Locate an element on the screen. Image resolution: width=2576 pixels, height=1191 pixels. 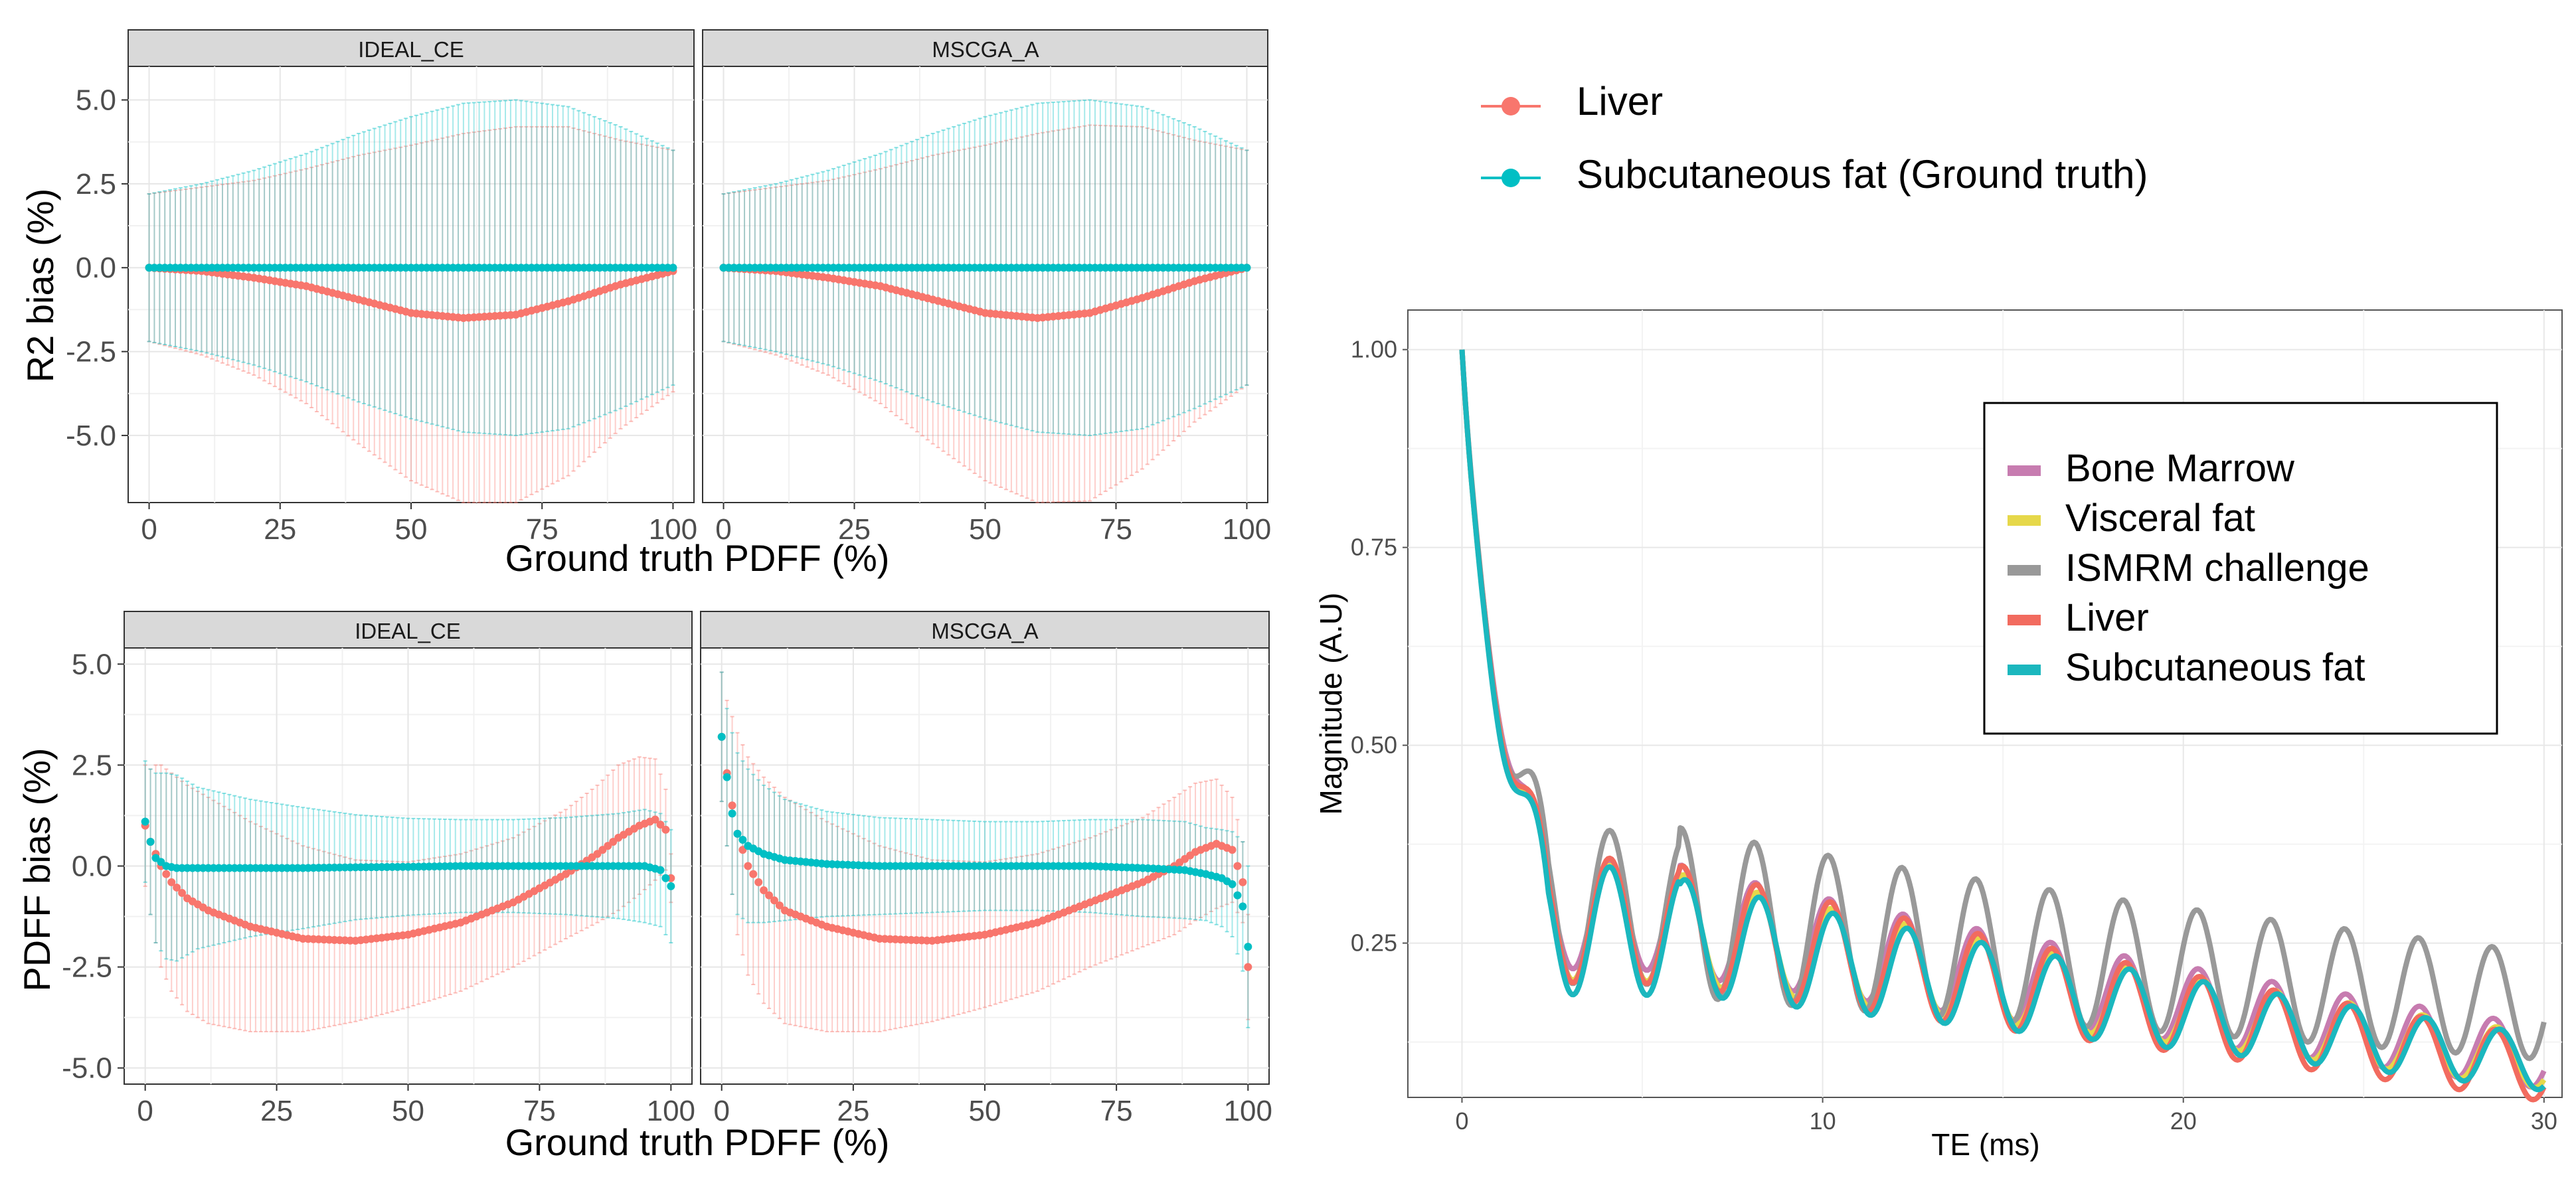
legend-key-dot is located at coordinates (1511, 178).